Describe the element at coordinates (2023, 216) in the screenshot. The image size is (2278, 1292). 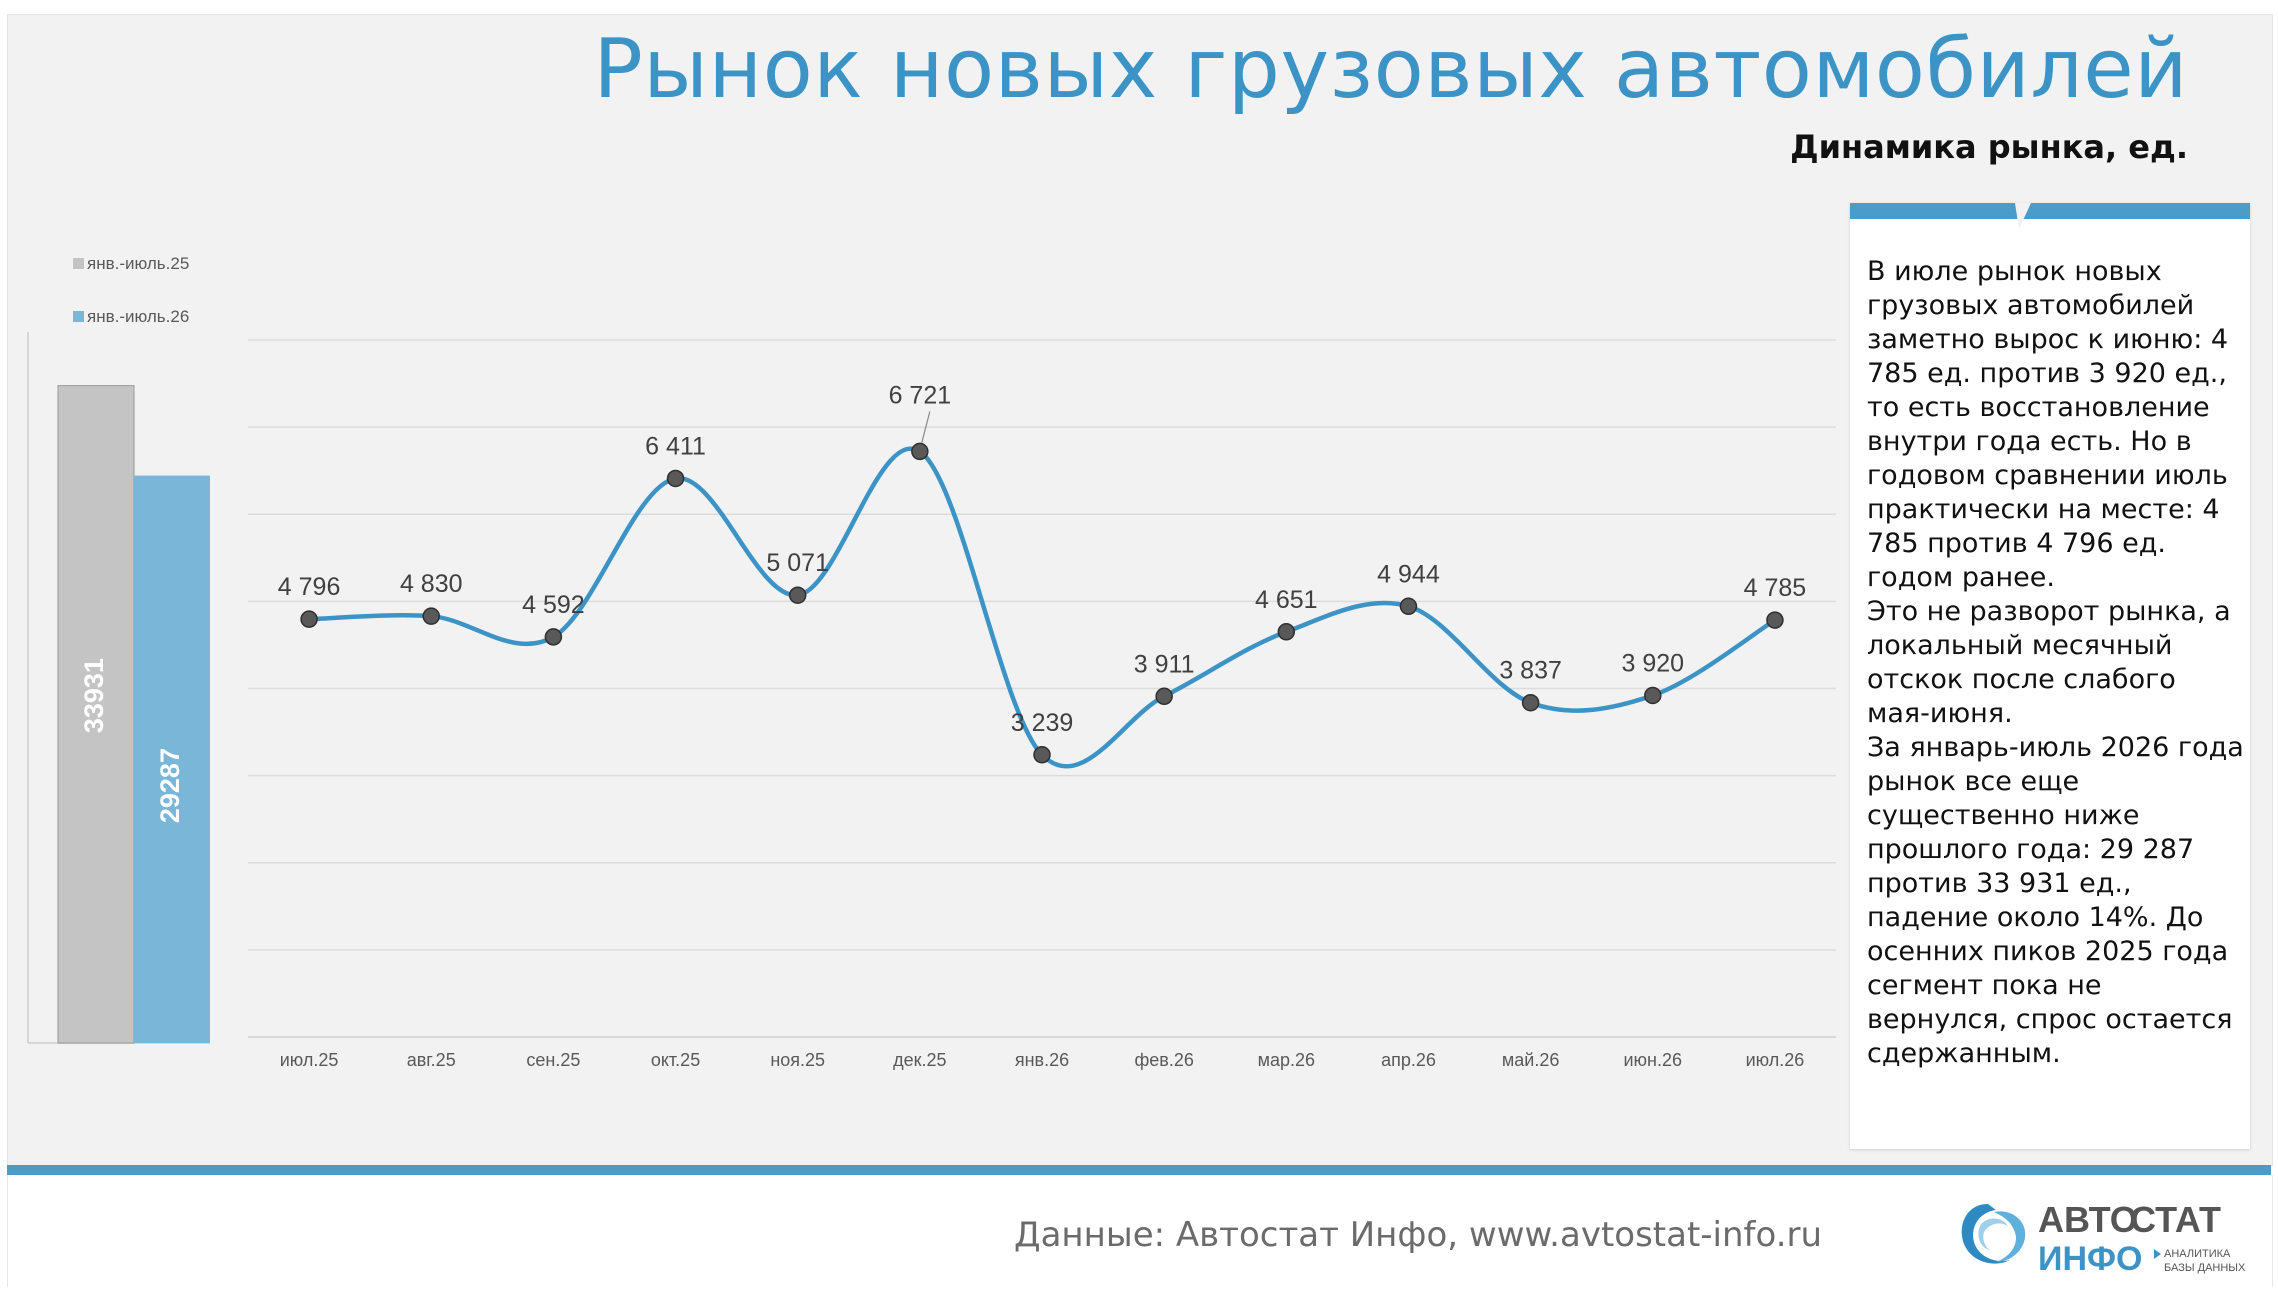
I see `panel-notch-icon` at that location.